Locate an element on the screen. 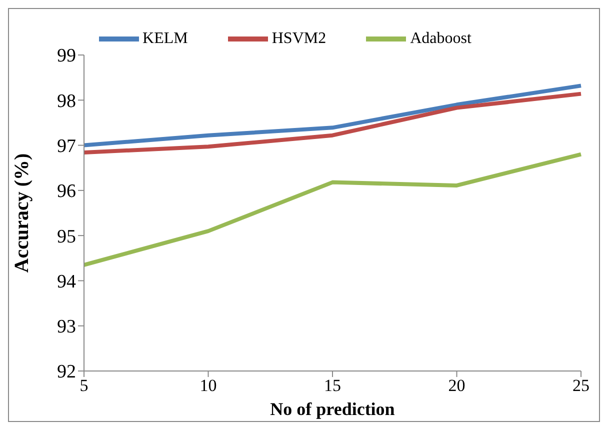 This screenshot has height=430, width=608. y-tick-label: 96 is located at coordinates (66, 191).